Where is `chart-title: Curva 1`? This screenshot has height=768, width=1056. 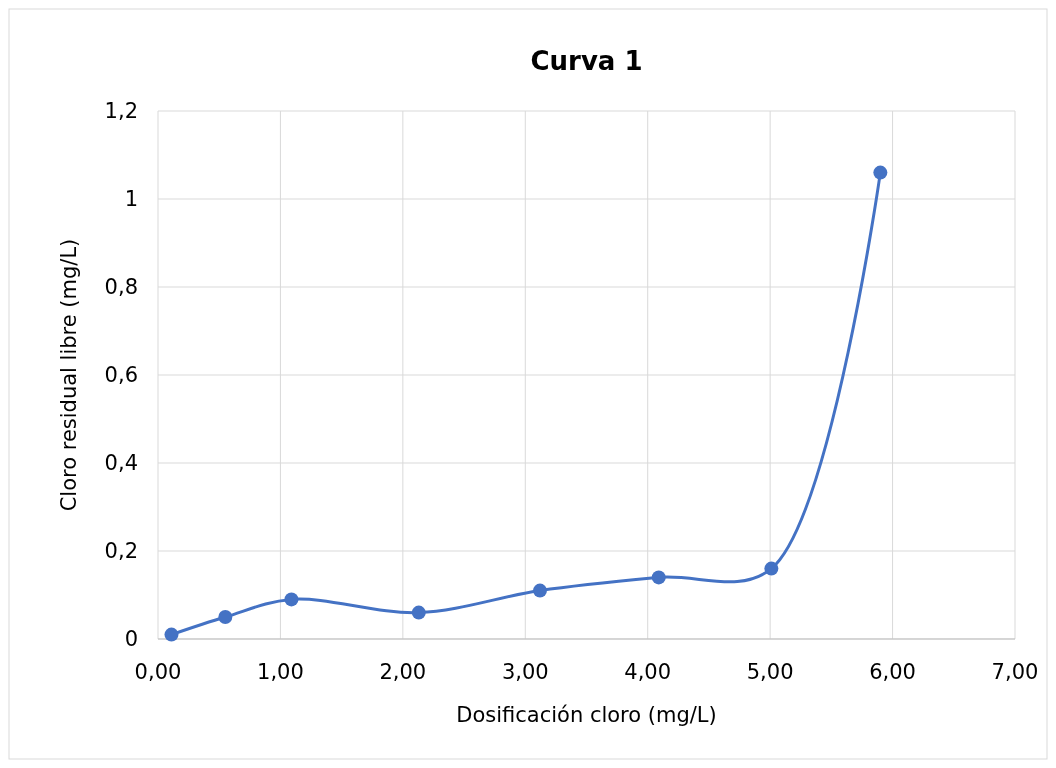
chart-title: Curva 1 is located at coordinates (586, 61).